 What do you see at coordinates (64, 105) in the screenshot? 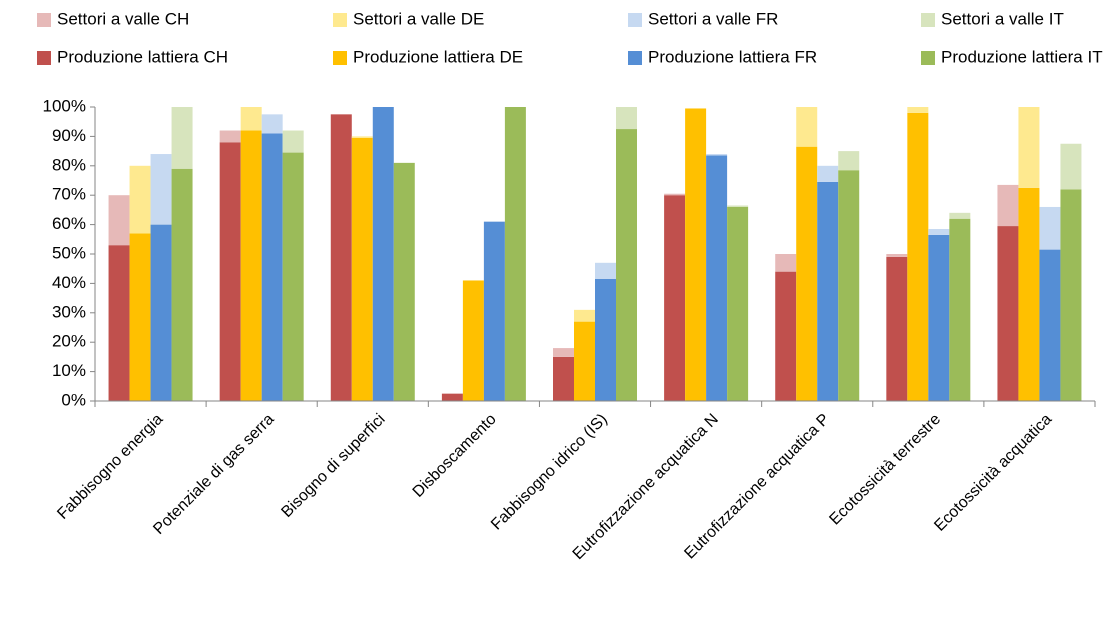
I see `y-tick-label: 100%` at bounding box center [64, 105].